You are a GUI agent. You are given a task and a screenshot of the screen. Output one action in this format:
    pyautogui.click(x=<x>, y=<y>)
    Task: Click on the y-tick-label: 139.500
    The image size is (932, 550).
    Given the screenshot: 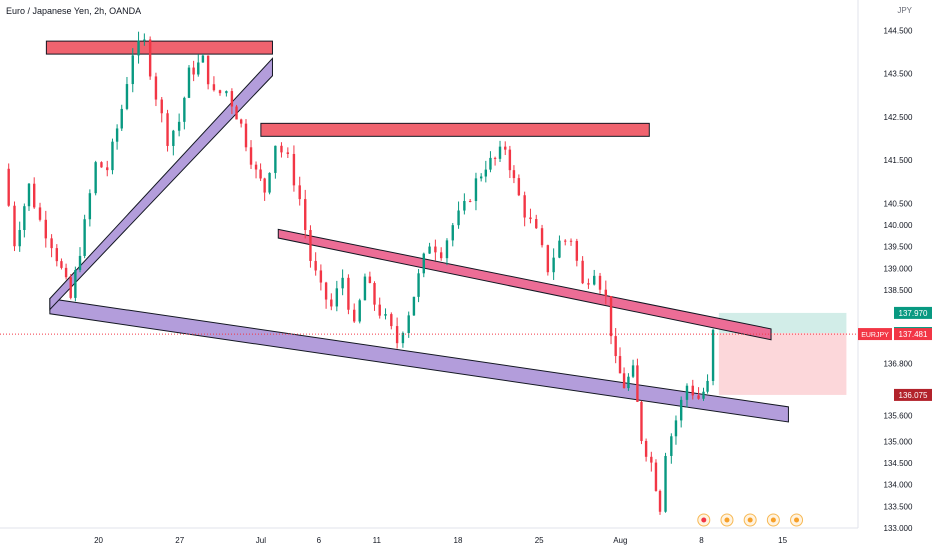 What is the action you would take?
    pyautogui.click(x=898, y=247)
    